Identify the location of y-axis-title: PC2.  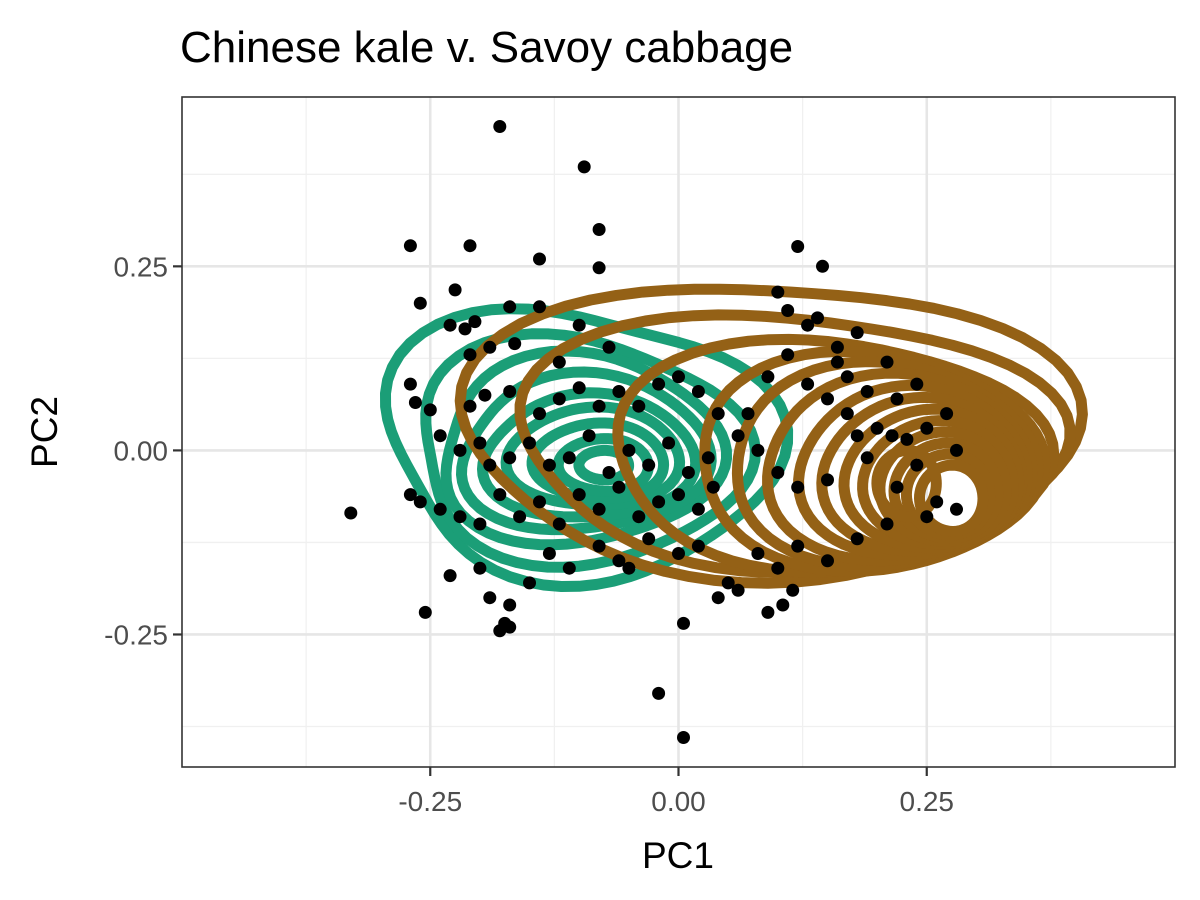
(44, 432).